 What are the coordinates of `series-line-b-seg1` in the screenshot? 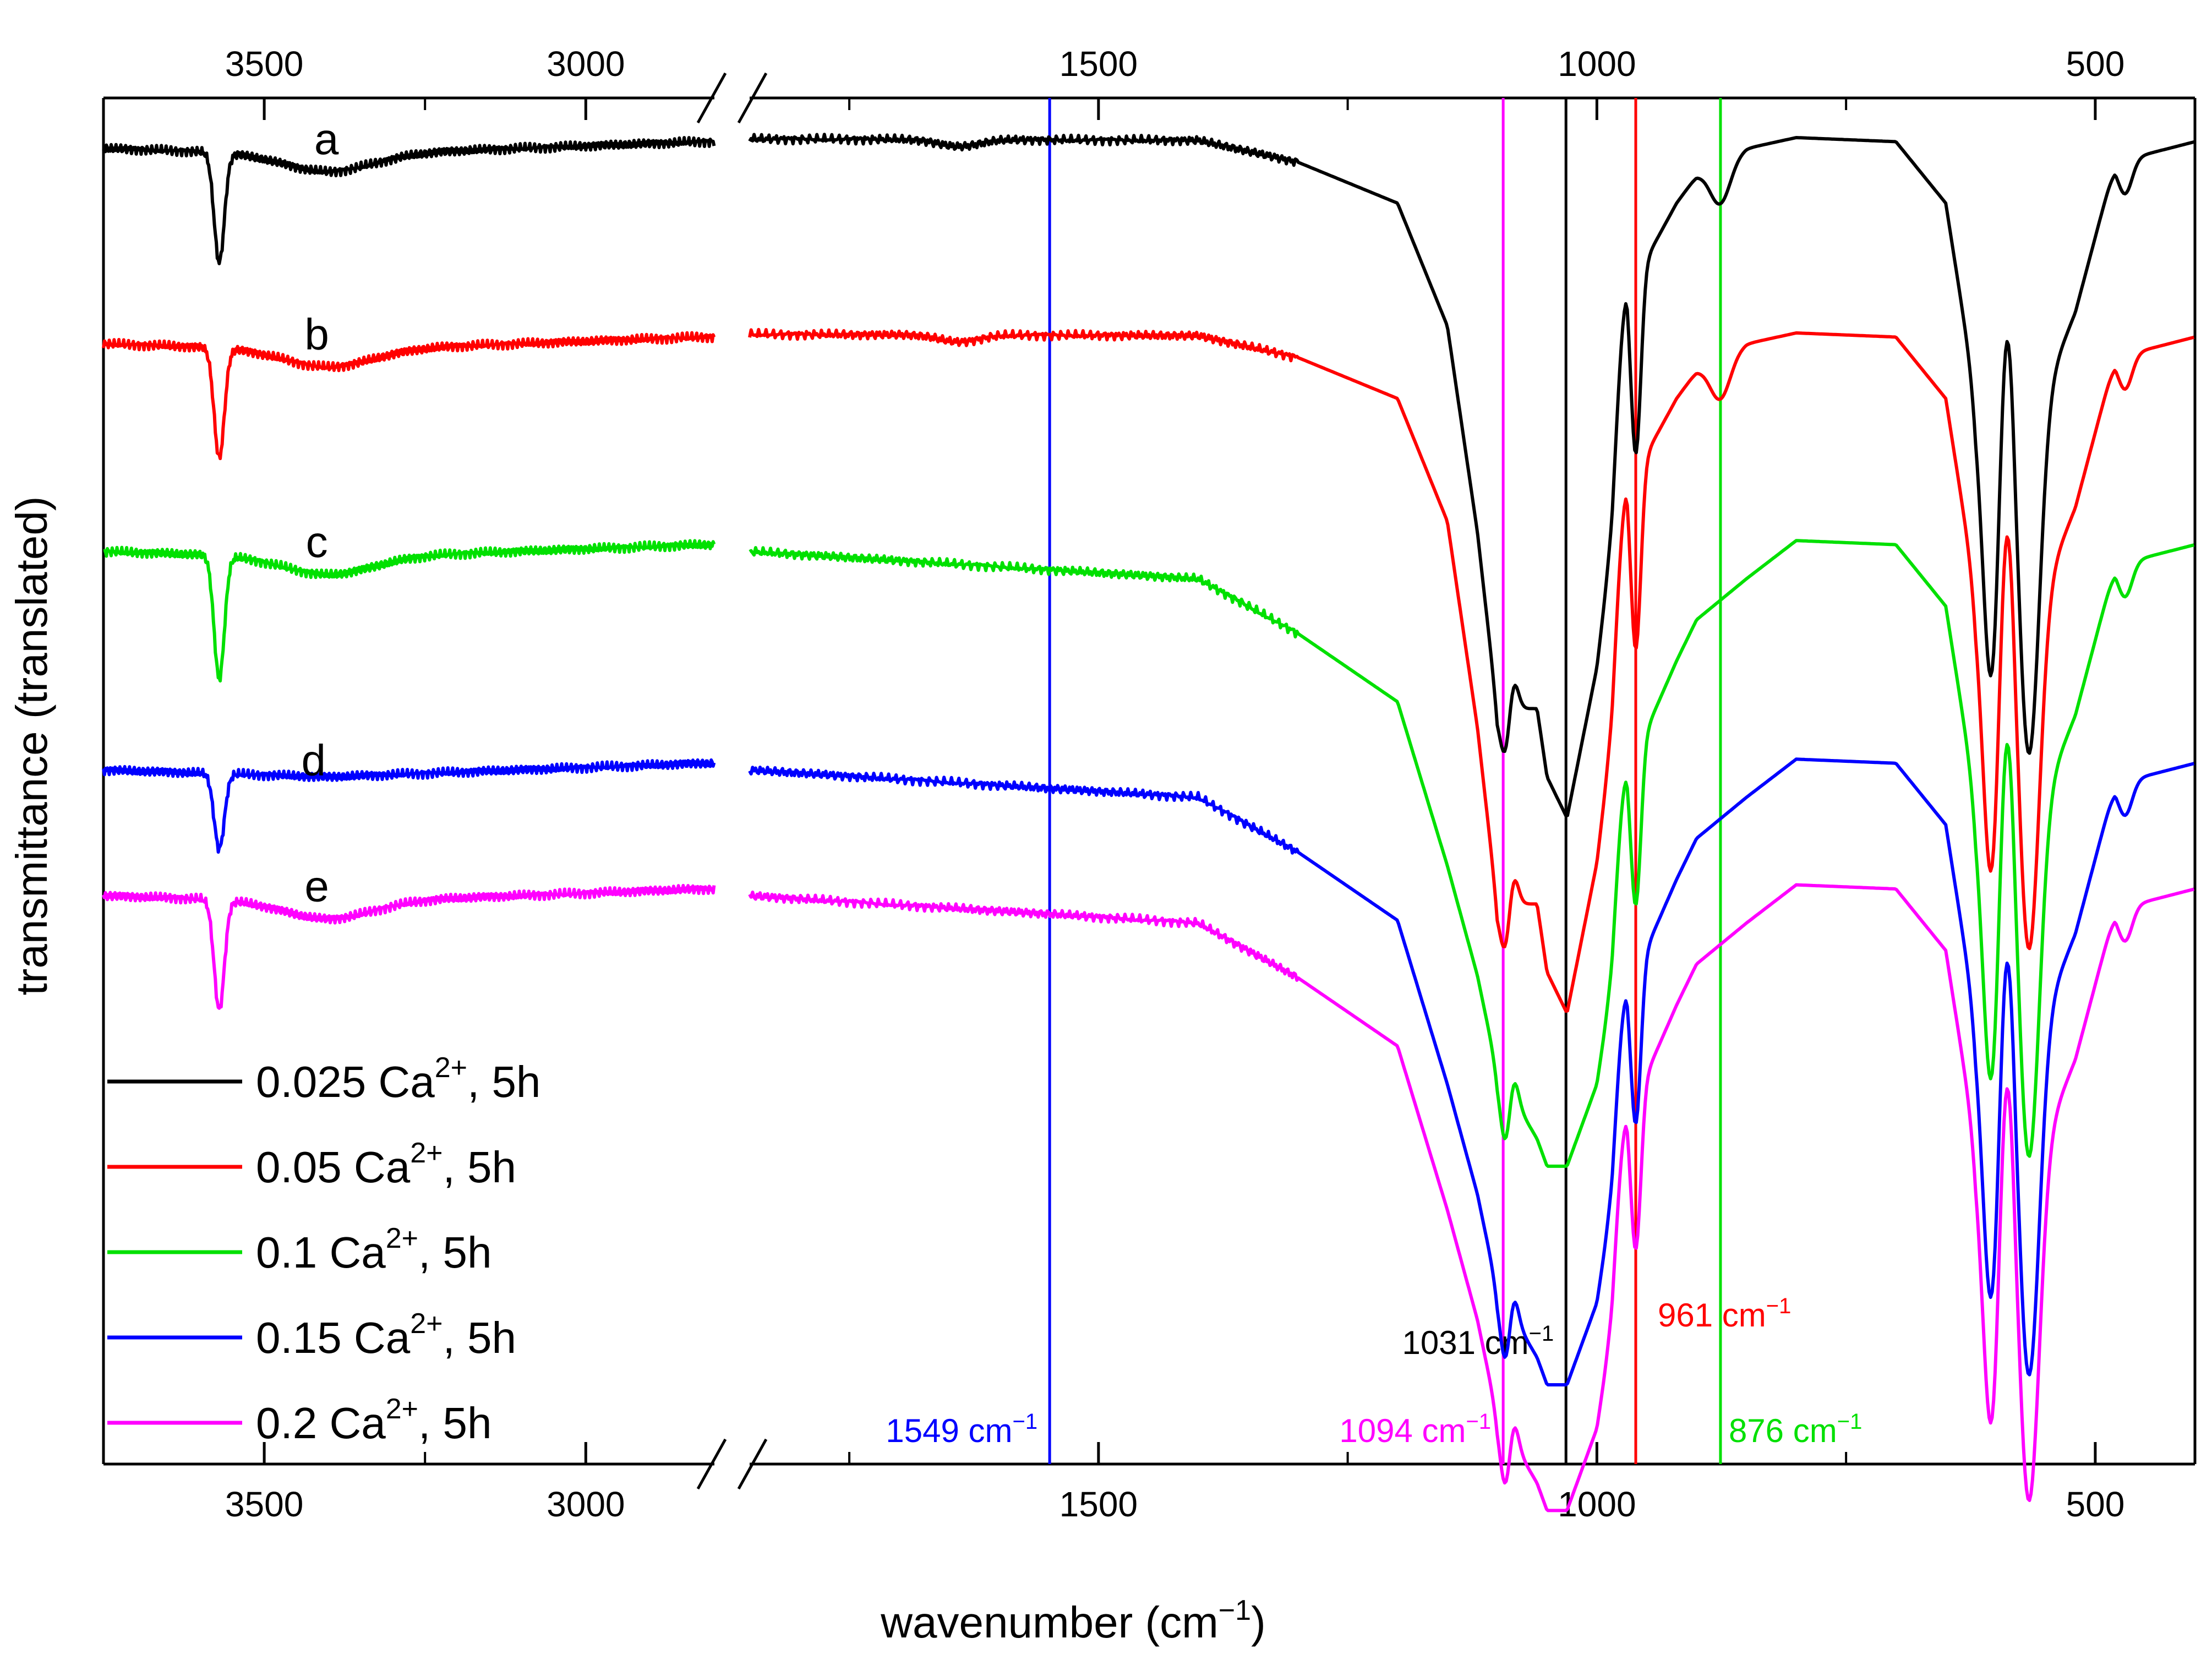 It's located at (409, 395).